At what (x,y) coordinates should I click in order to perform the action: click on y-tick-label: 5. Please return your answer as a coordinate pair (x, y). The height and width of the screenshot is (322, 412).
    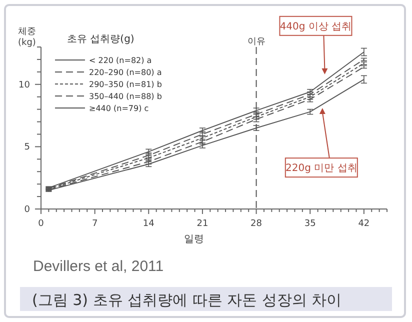
    Looking at the image, I should click on (27, 147).